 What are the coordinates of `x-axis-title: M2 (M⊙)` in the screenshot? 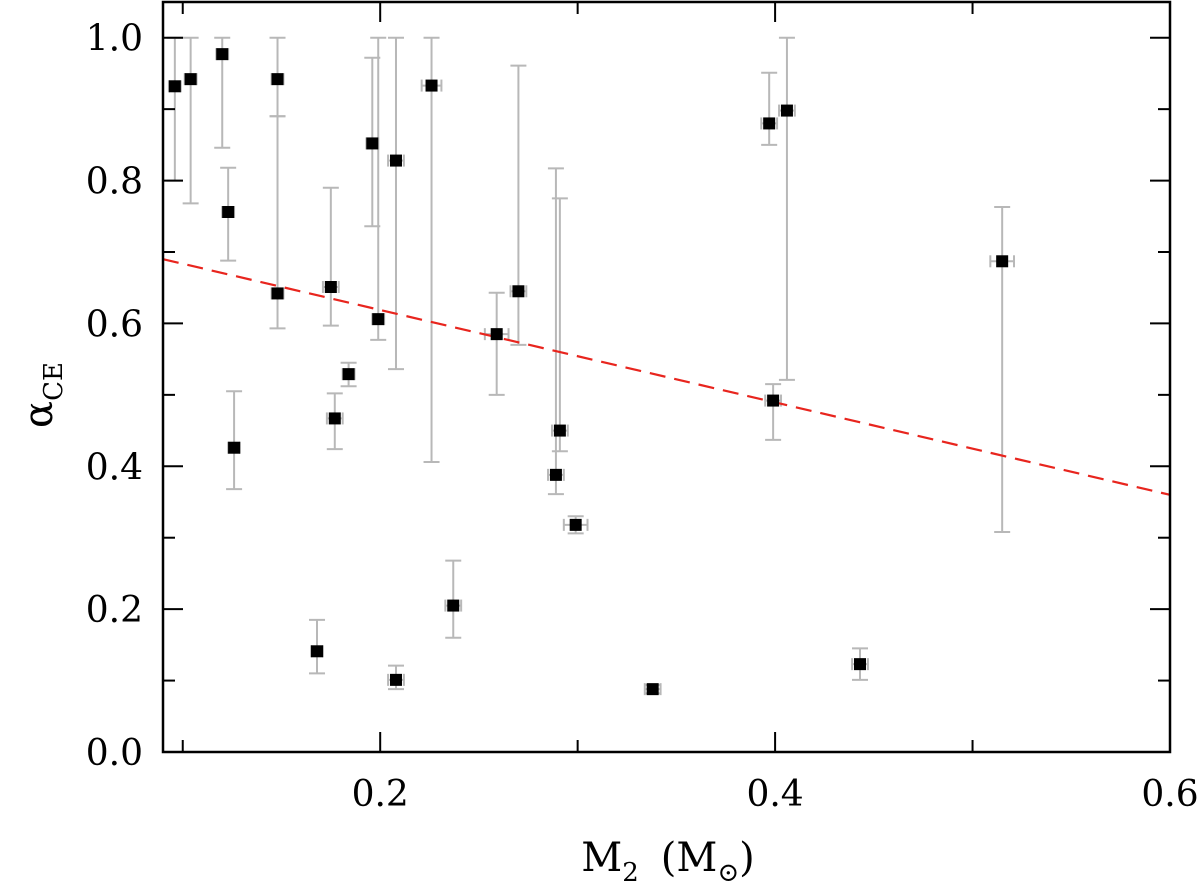 It's located at (667, 861).